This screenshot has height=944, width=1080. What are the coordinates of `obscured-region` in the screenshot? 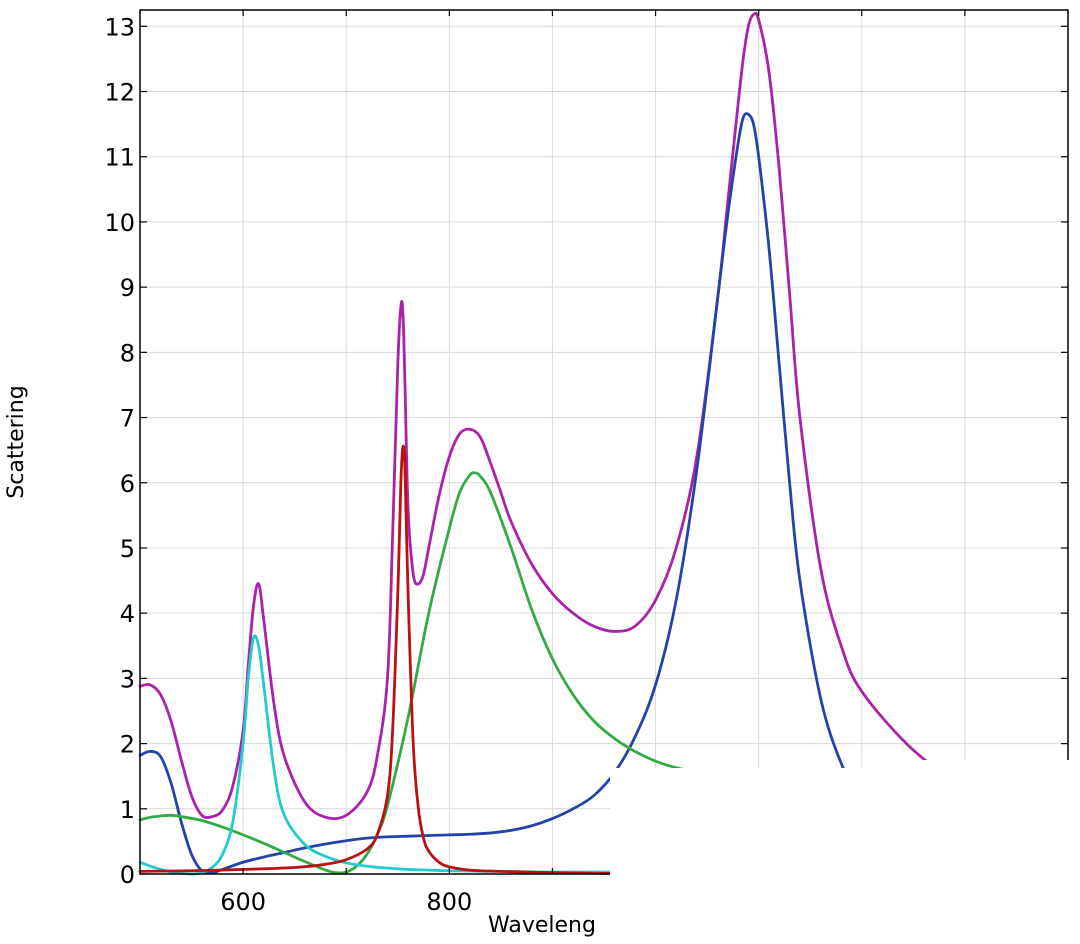 It's located at (845, 856).